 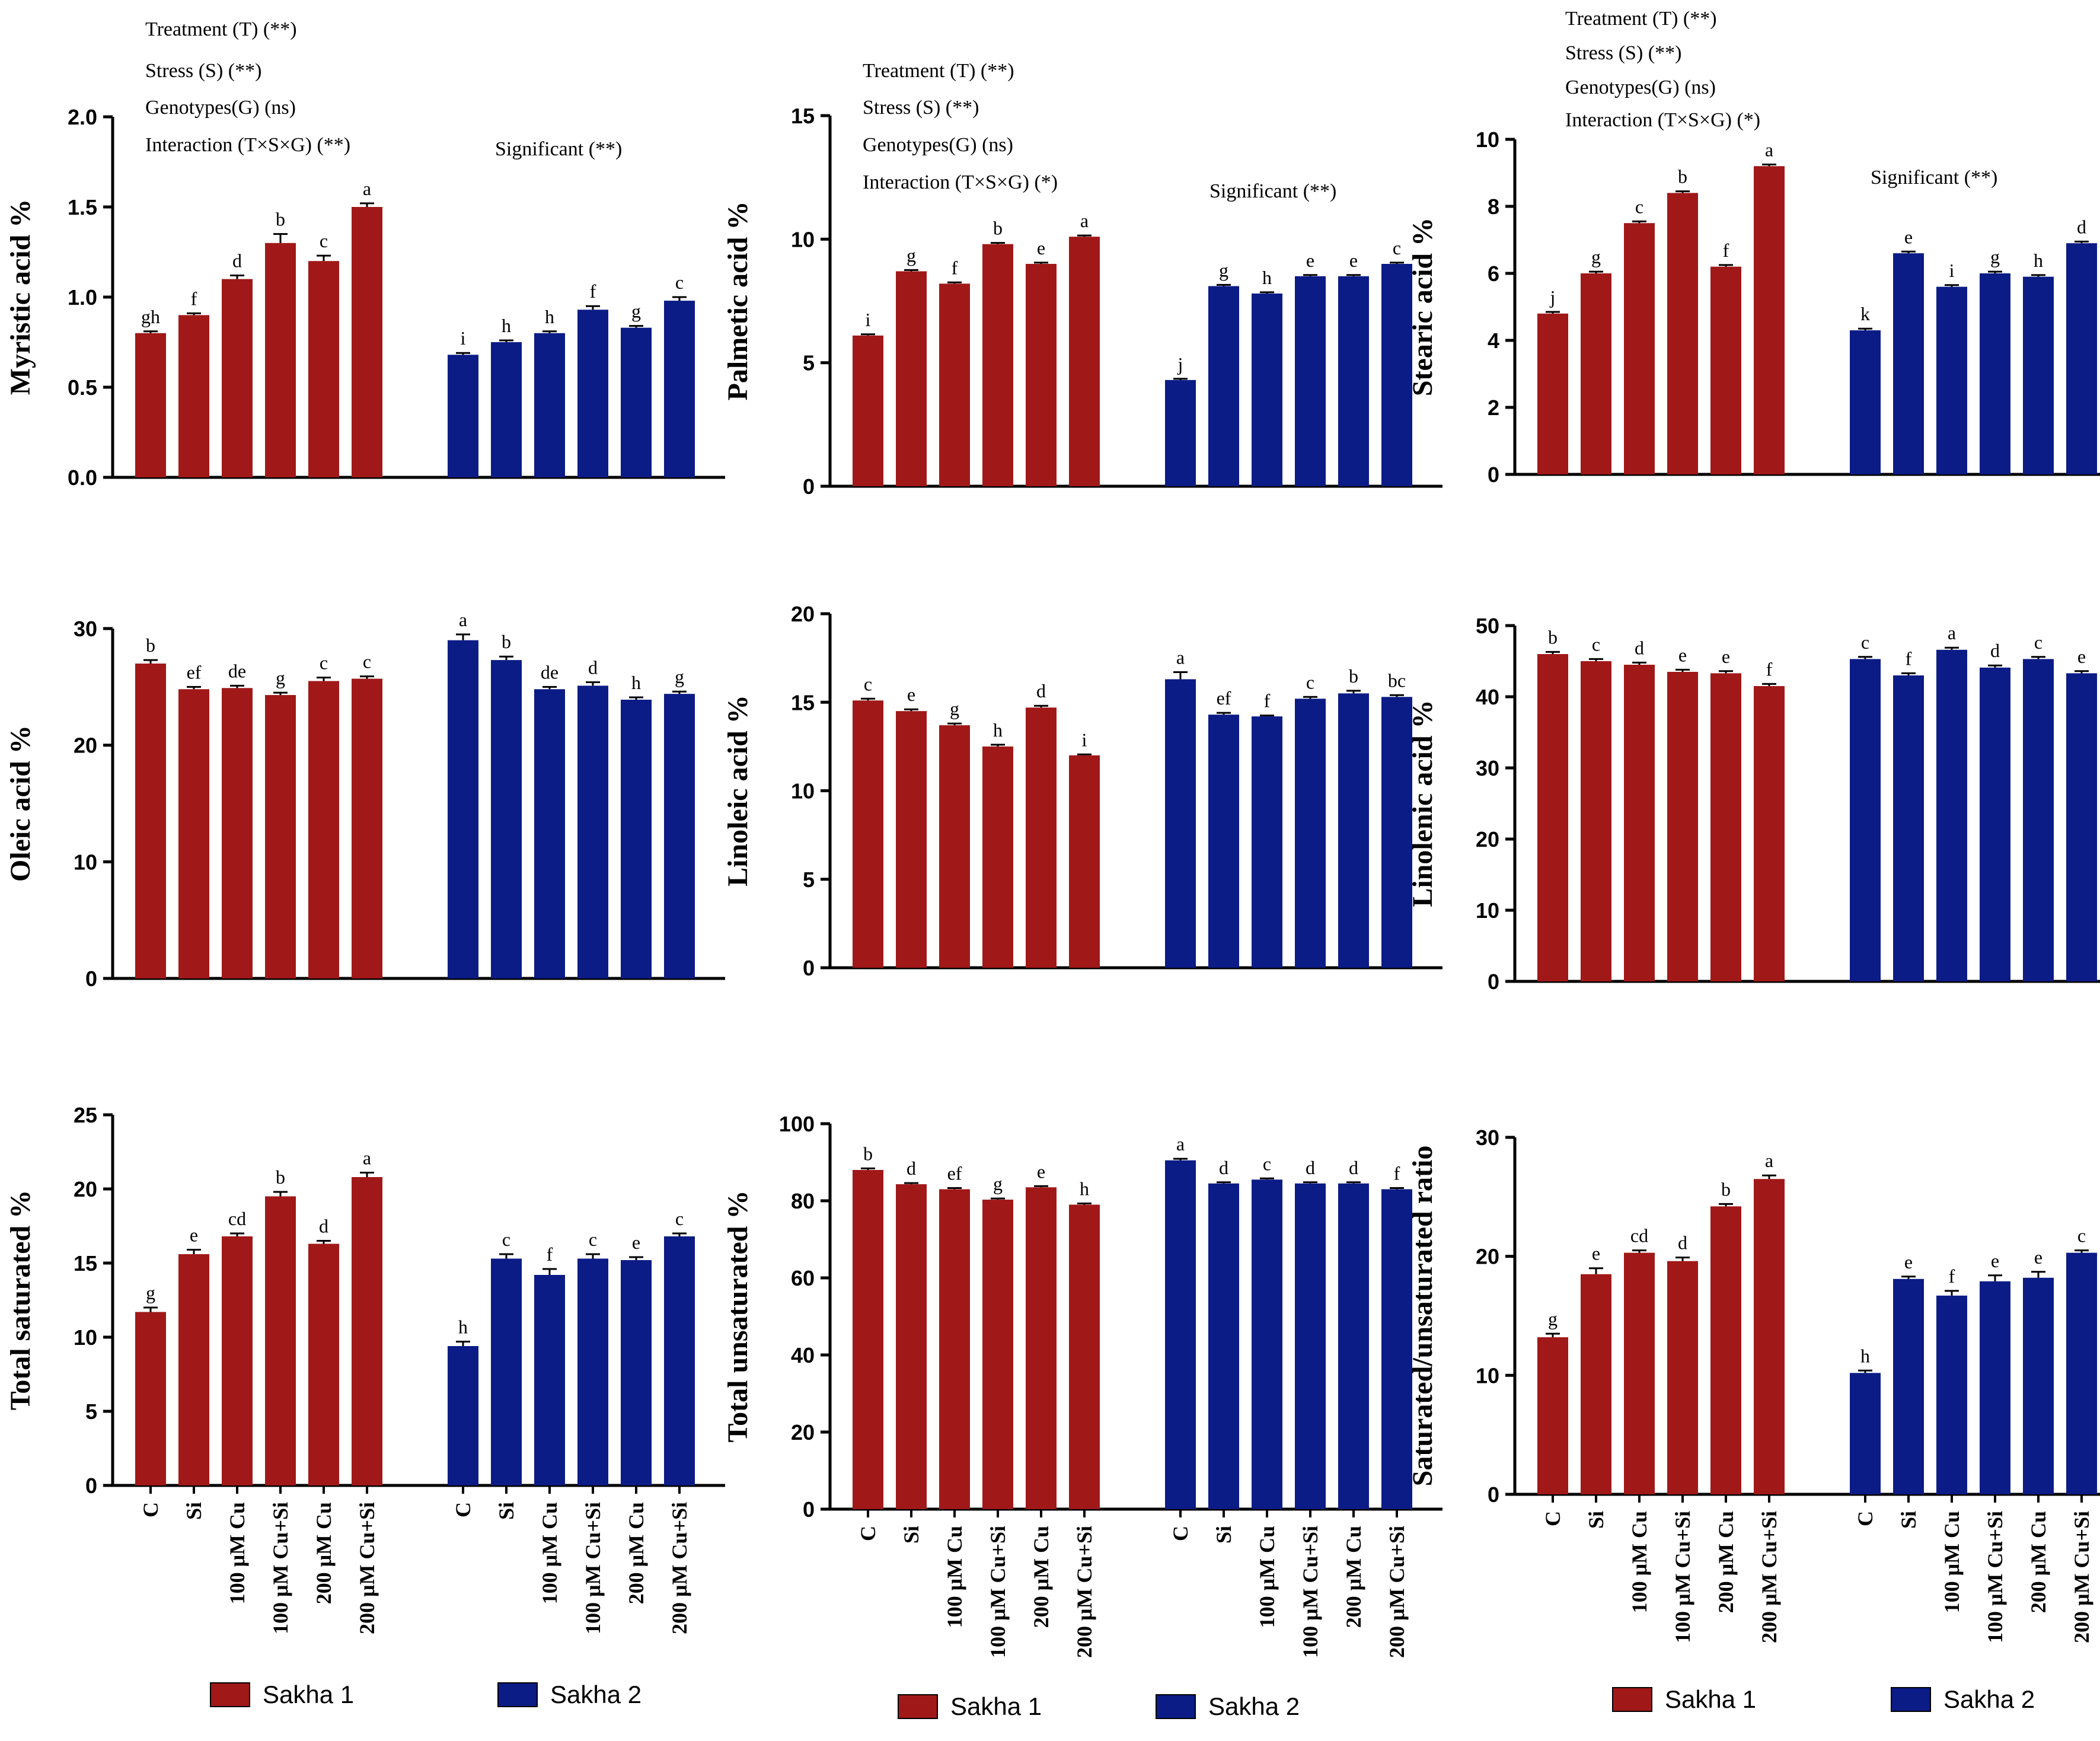 What do you see at coordinates (1824, 1699) in the screenshot?
I see `legend: Sakha 1 Sakha 2` at bounding box center [1824, 1699].